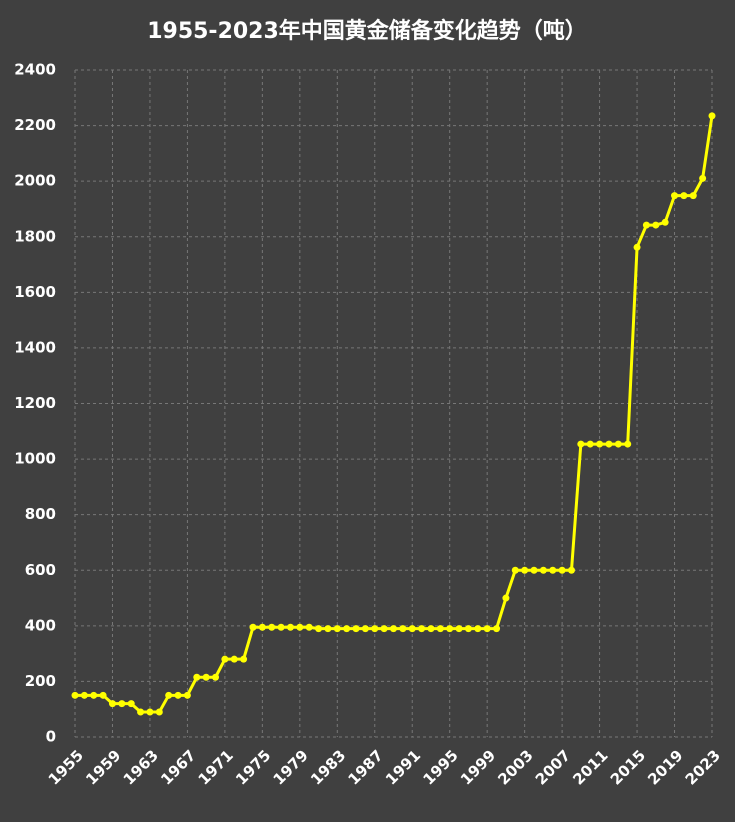 The width and height of the screenshot is (735, 822). Describe the element at coordinates (367, 31) in the screenshot. I see `chart-title: 1955-2023年中国黄金储备变化趋势（吨）` at that location.